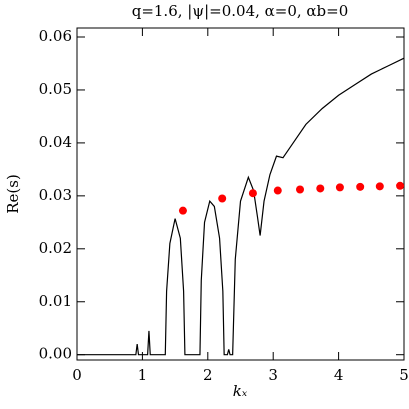 This screenshot has height=409, width=409. Describe the element at coordinates (55, 248) in the screenshot. I see `y-tick-label: 0.02` at that location.